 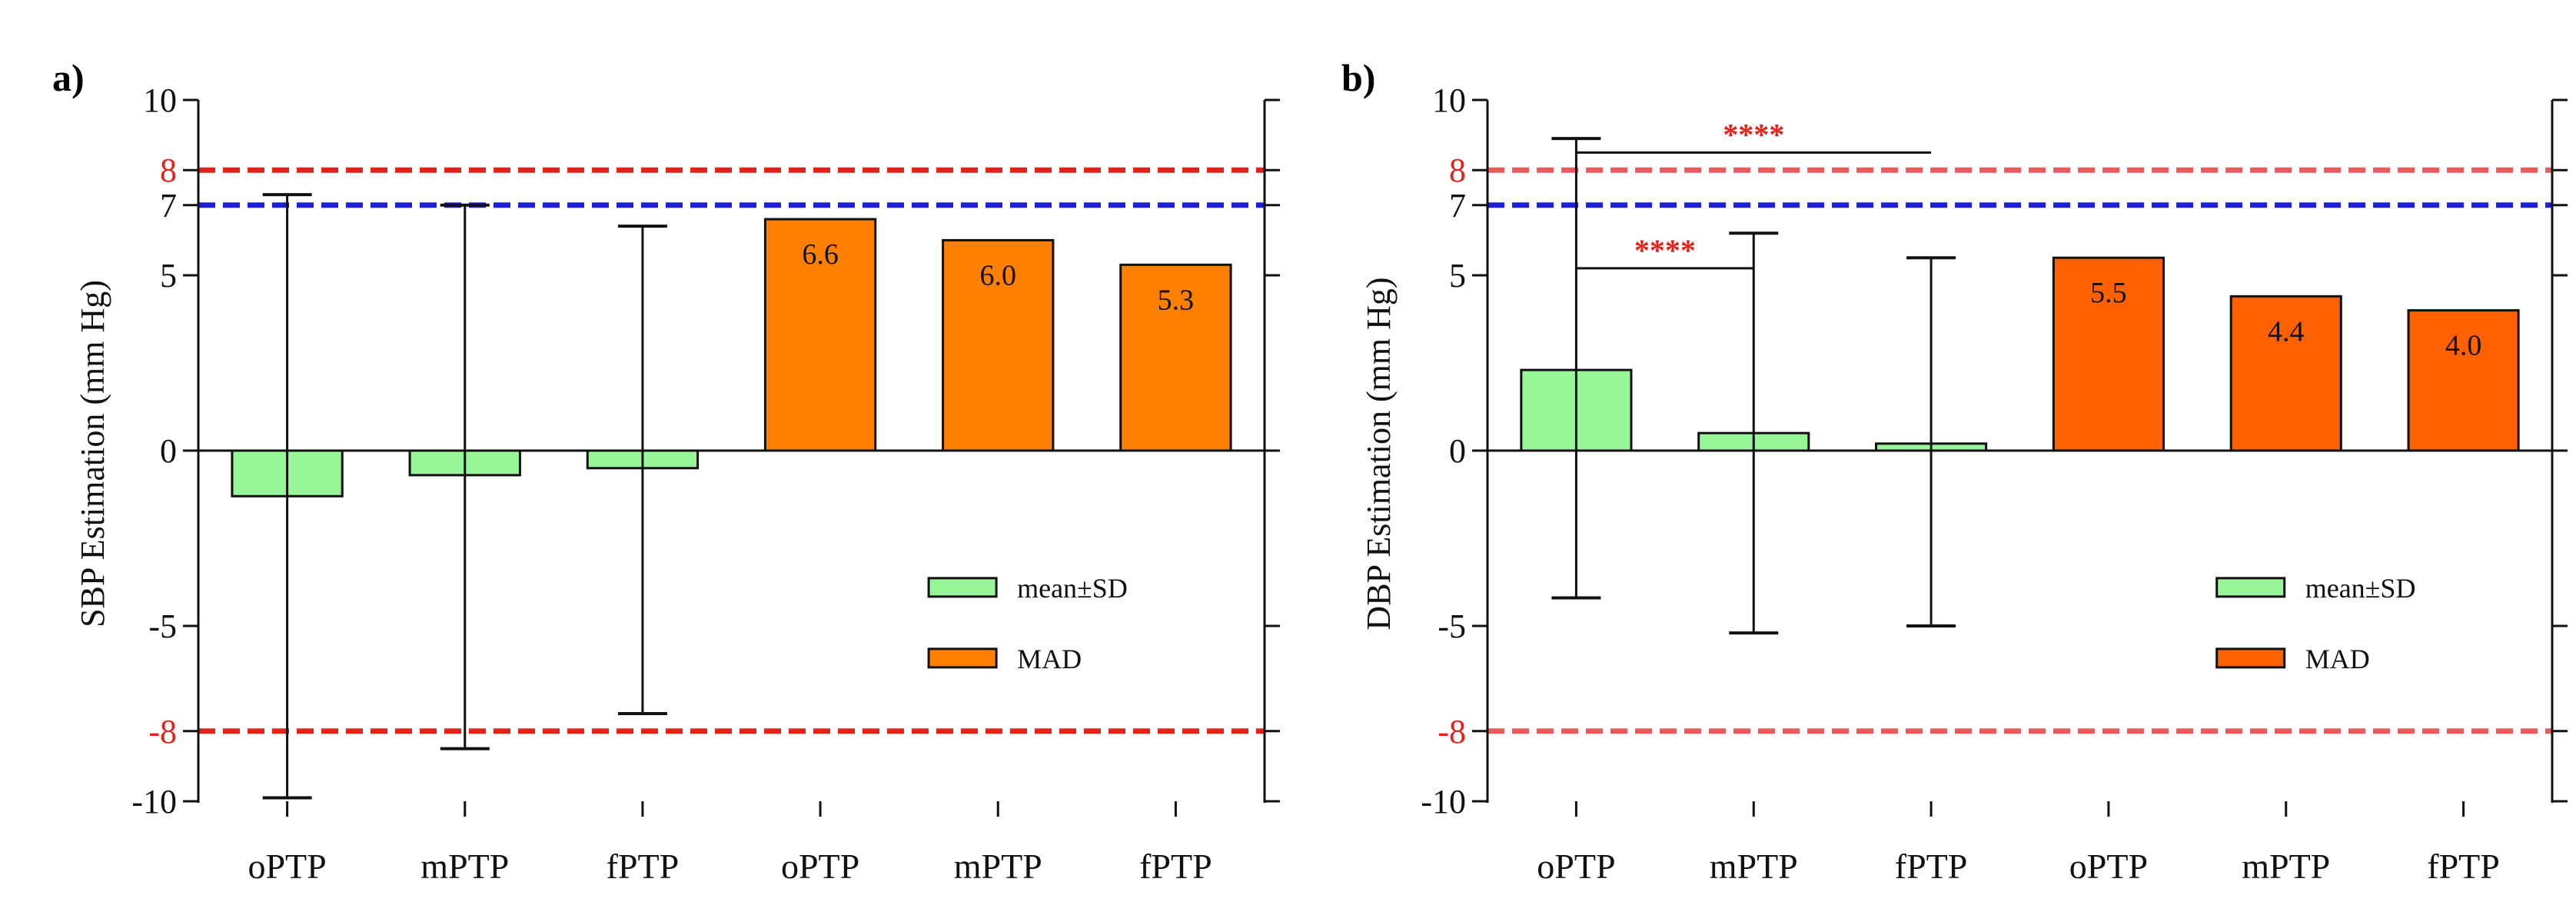 What do you see at coordinates (1931, 866) in the screenshot?
I see `panel-b-x-tick-label-3: fPTP` at bounding box center [1931, 866].